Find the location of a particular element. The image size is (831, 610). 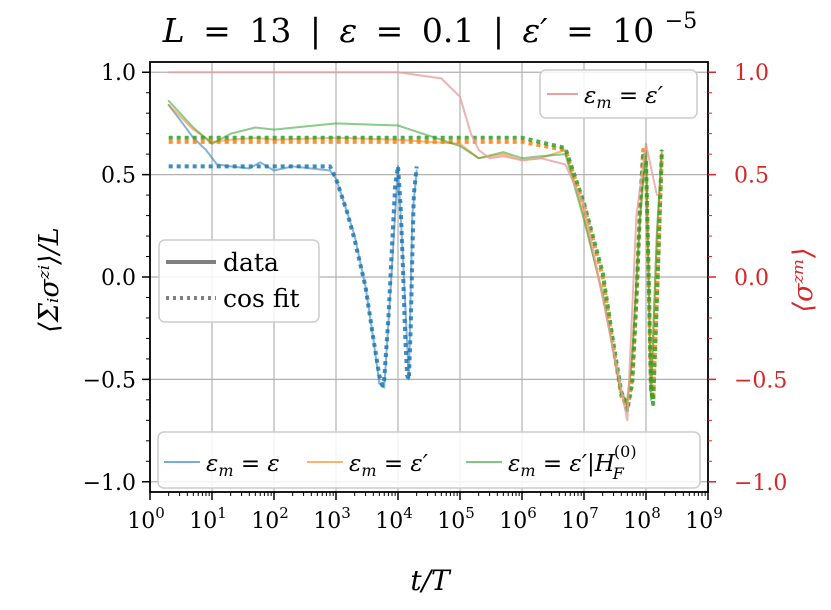

y-right-tick-label-0: 1.0 is located at coordinates (751, 73).